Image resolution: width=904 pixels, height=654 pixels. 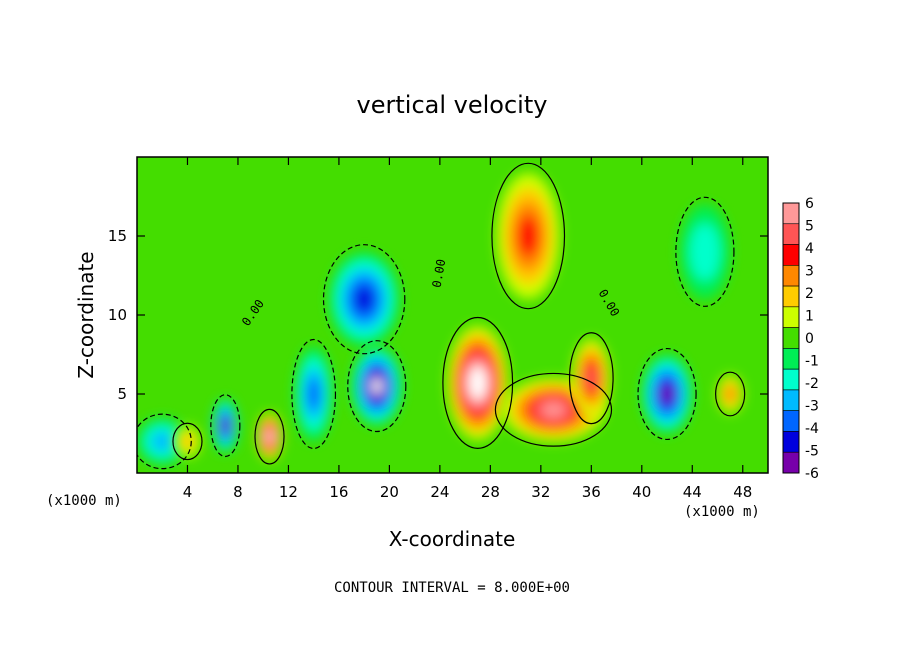 What do you see at coordinates (86, 314) in the screenshot?
I see `y-axis-label: Z-coordinate` at bounding box center [86, 314].